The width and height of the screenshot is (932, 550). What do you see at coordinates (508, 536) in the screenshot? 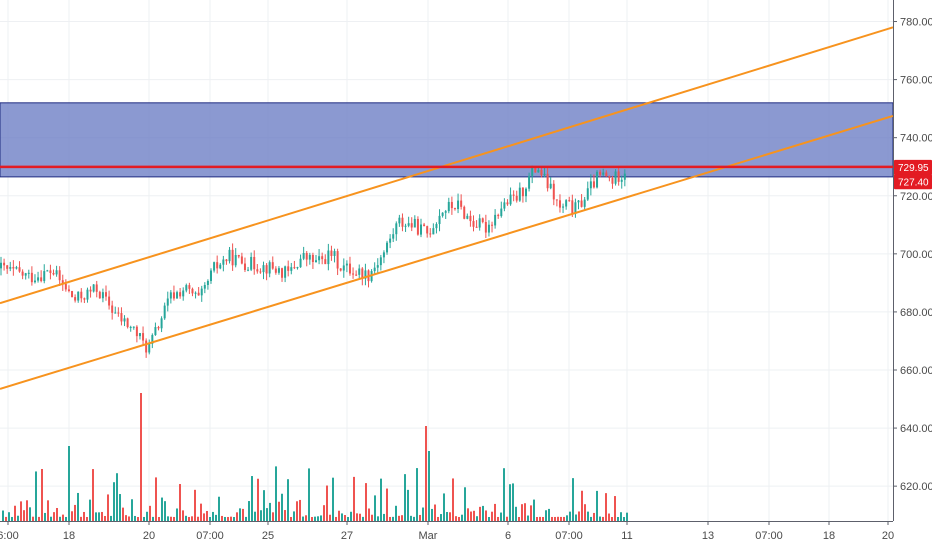
I see `x-tick-label: 6` at bounding box center [508, 536].